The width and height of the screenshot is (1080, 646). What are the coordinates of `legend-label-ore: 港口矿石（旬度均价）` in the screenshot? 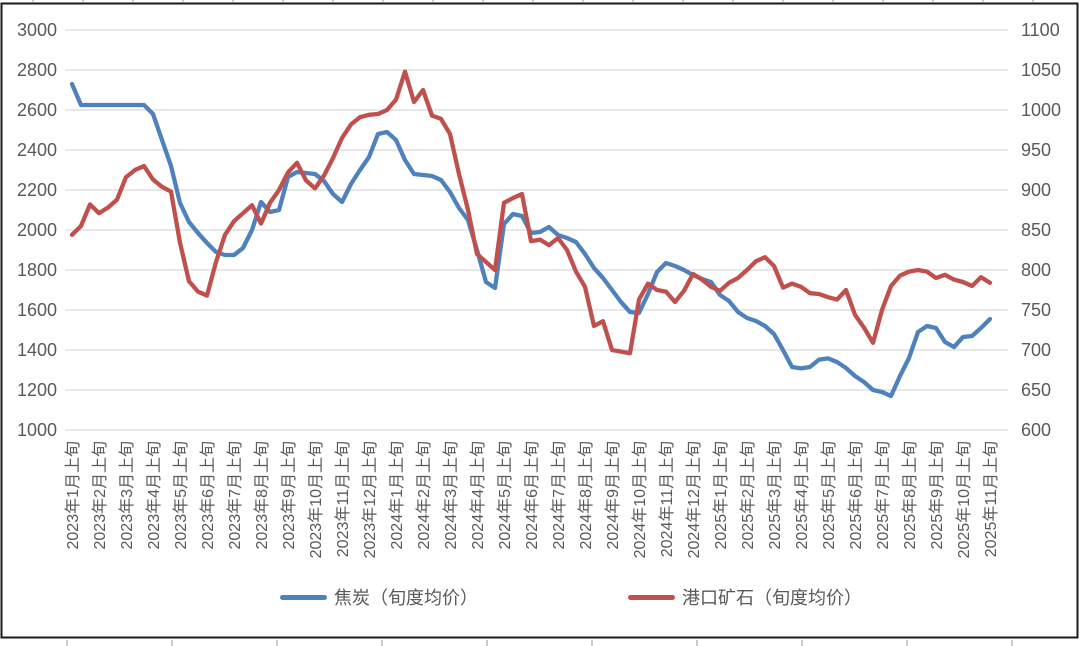 It's located at (772, 598).